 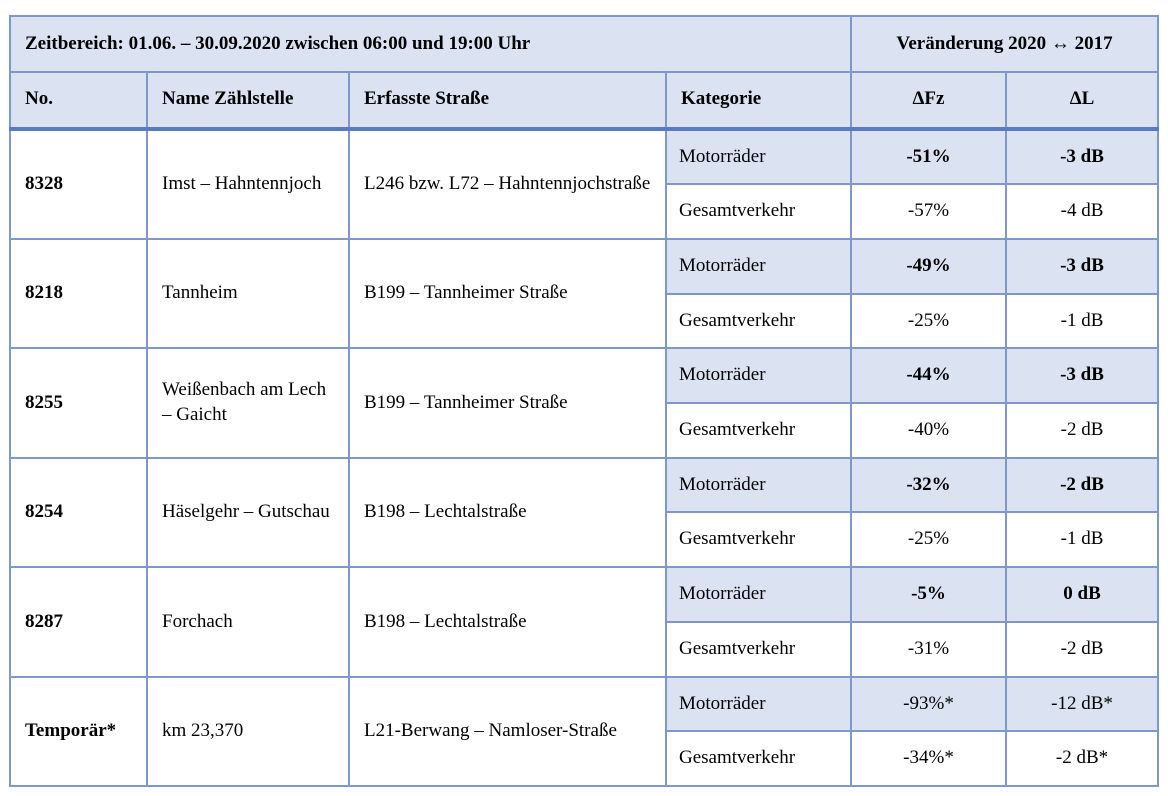 What do you see at coordinates (1082, 704) in the screenshot?
I see `delta-l-value: -12 dB*` at bounding box center [1082, 704].